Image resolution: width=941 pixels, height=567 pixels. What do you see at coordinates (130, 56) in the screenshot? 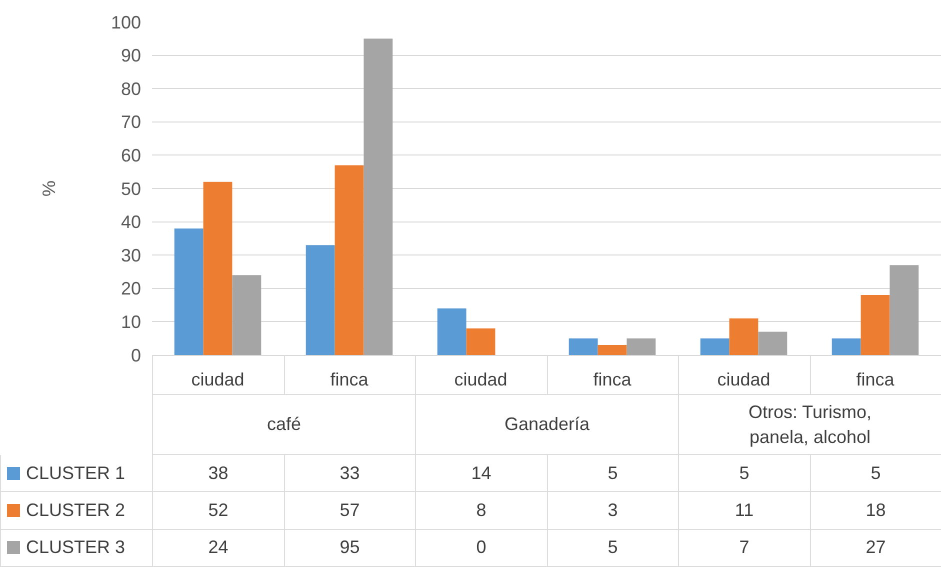
I see `y-tick-label: 90` at bounding box center [130, 56].